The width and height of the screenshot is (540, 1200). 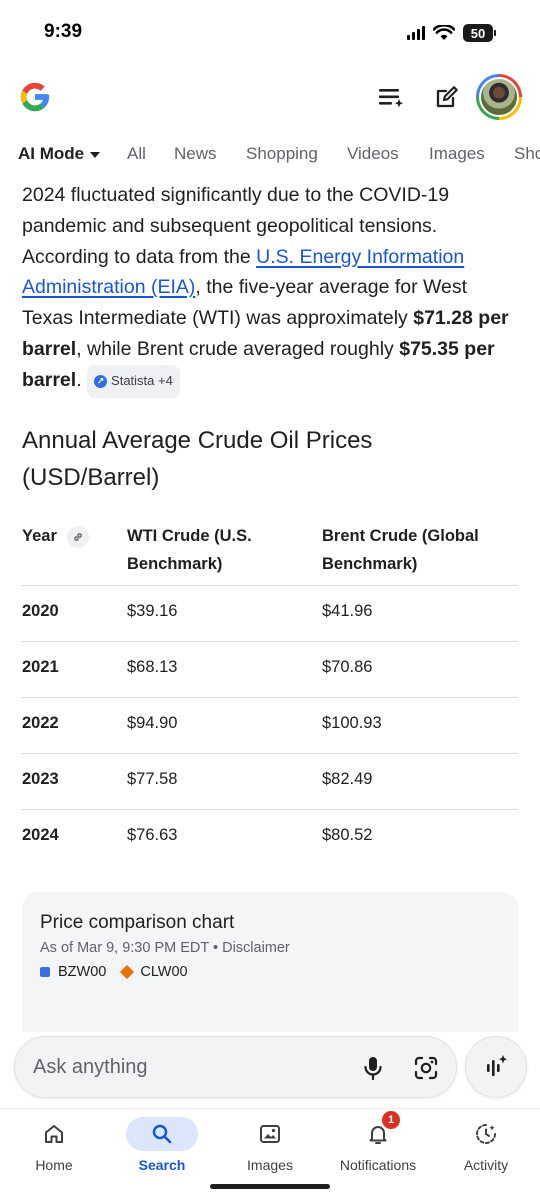 What do you see at coordinates (270, 614) in the screenshot?
I see `table-row: 2020 $39.16 $41.96` at bounding box center [270, 614].